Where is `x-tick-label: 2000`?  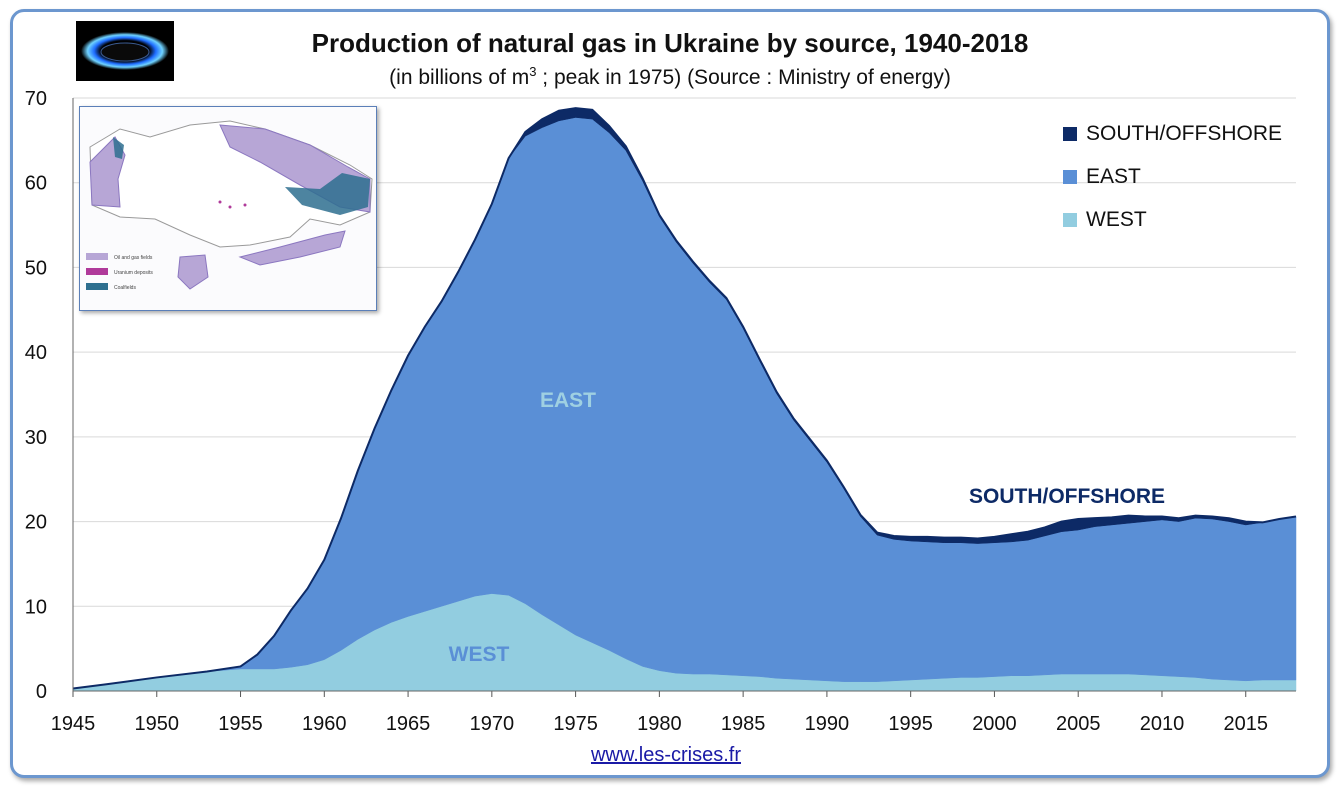 x-tick-label: 2000 is located at coordinates (994, 724).